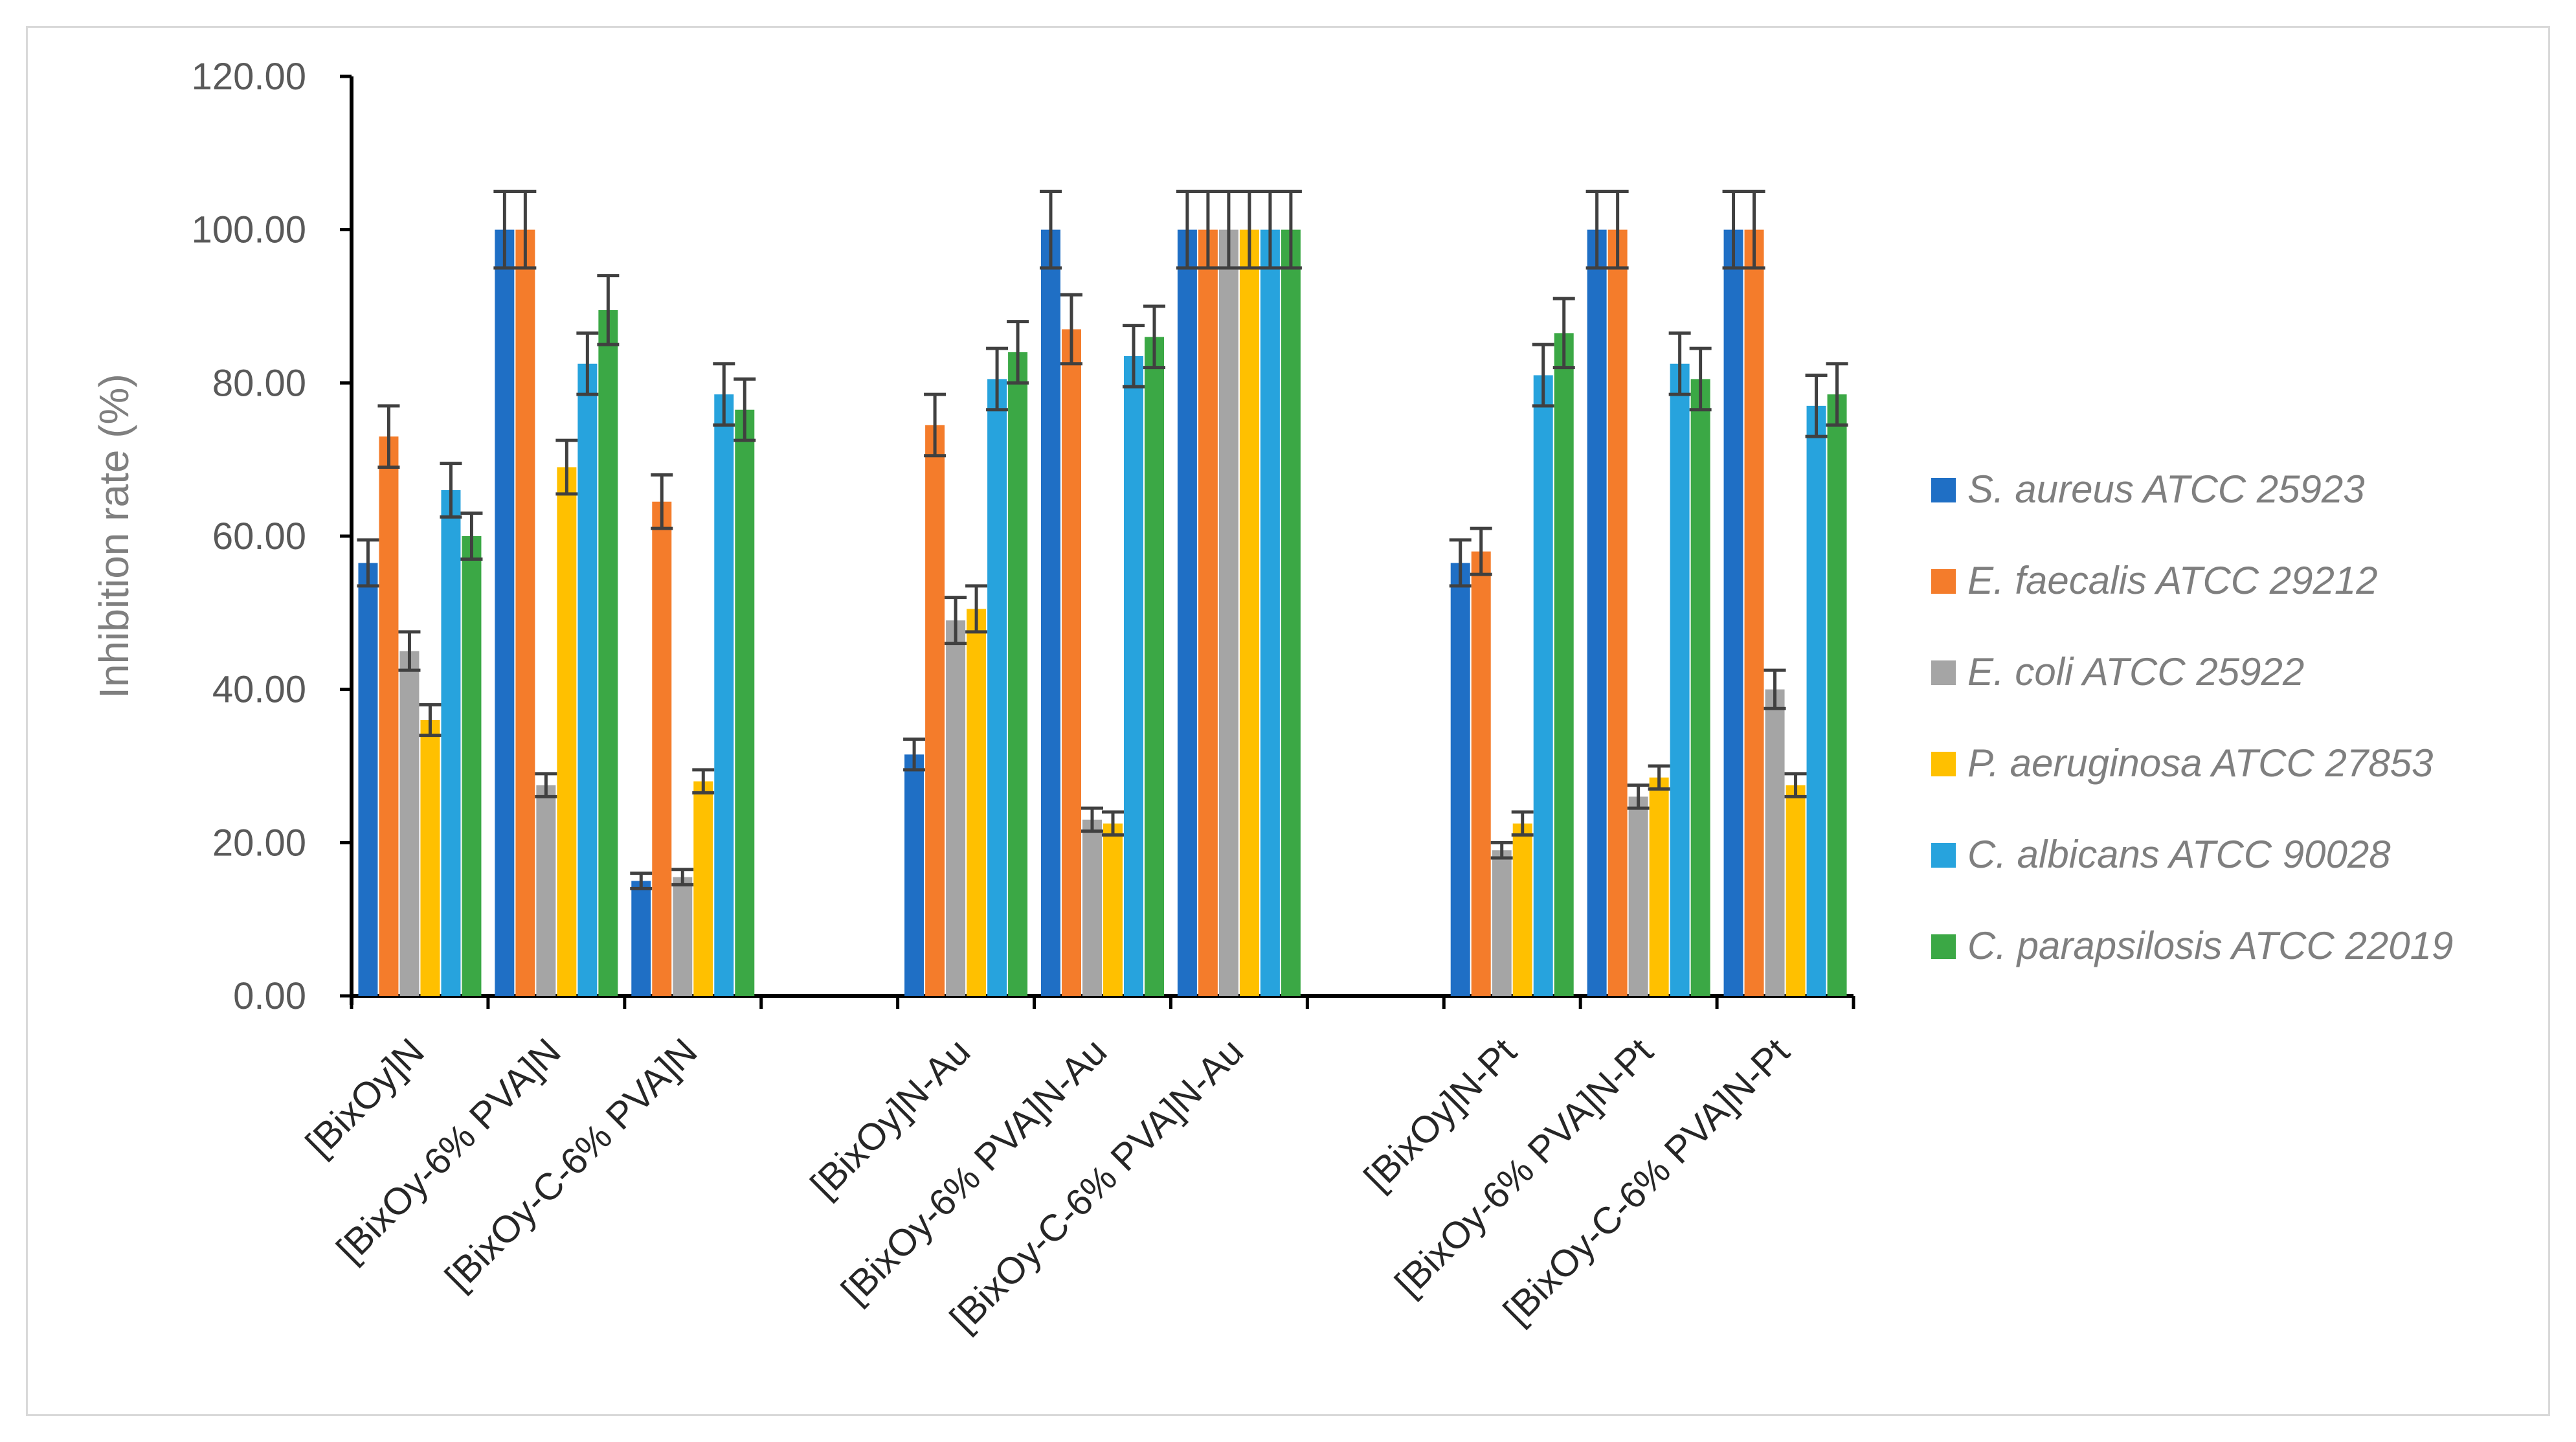 This screenshot has width=2576, height=1442. I want to click on y-tick-label: 80.00, so click(259, 383).